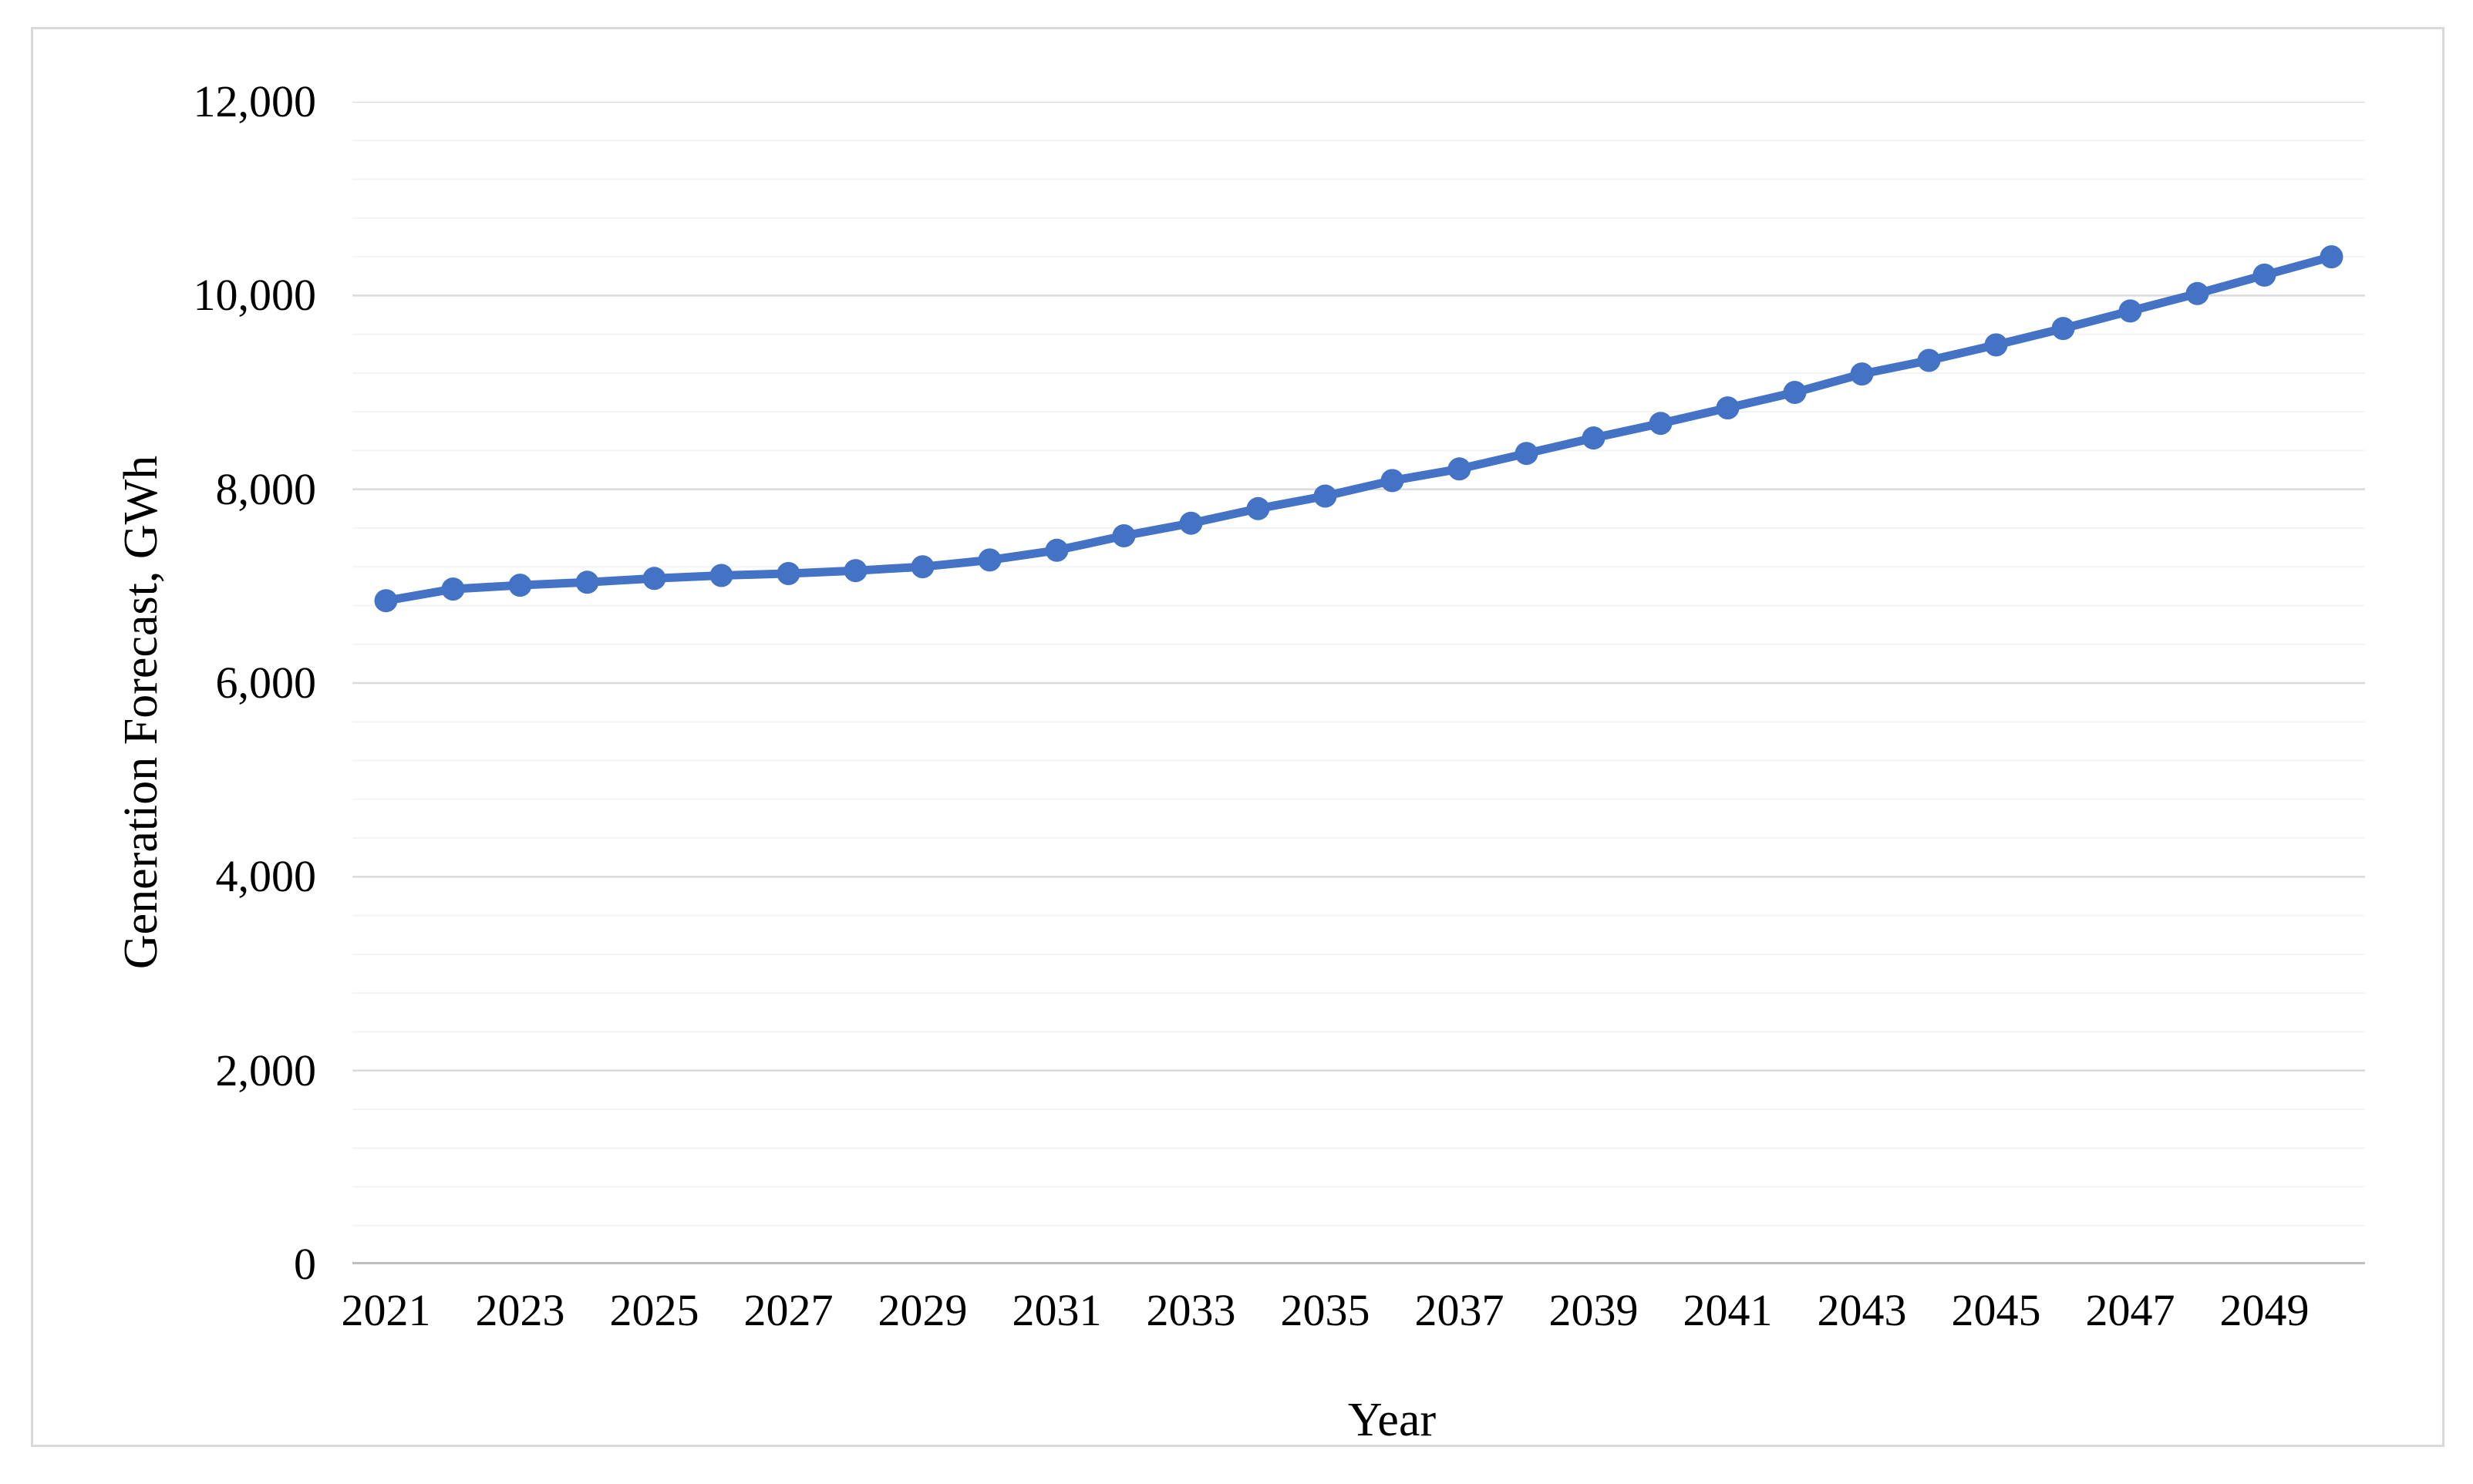 The image size is (2473, 1484). I want to click on x-tick-label: 2029, so click(923, 1310).